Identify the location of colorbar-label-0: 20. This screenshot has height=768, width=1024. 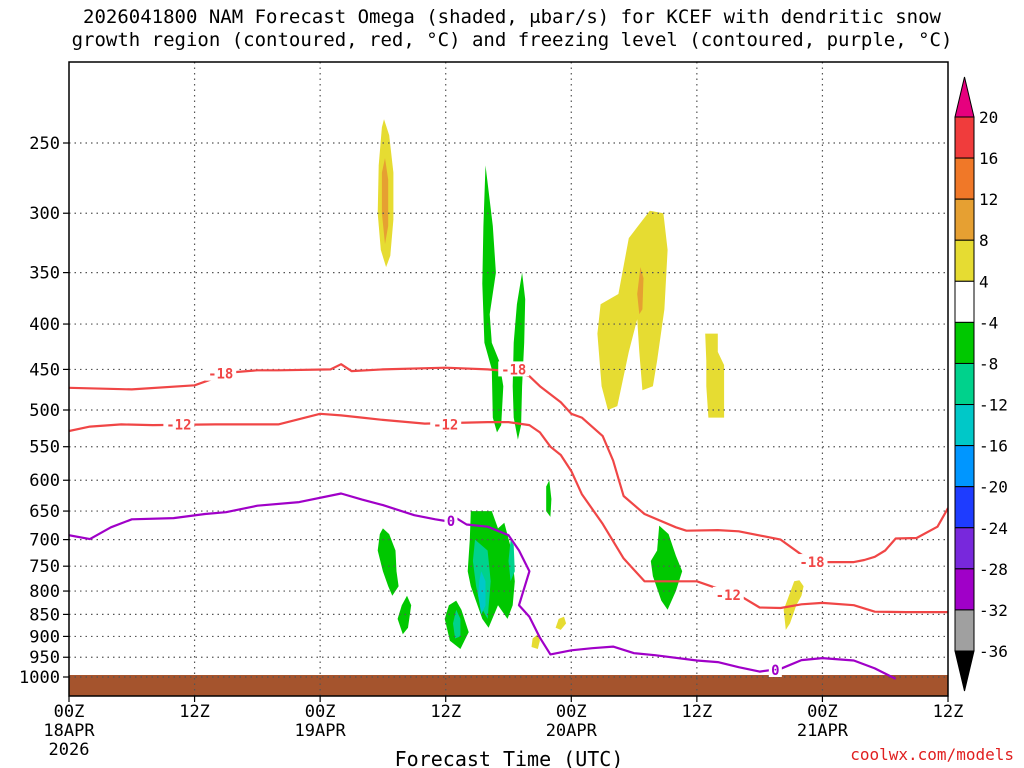
(988, 117).